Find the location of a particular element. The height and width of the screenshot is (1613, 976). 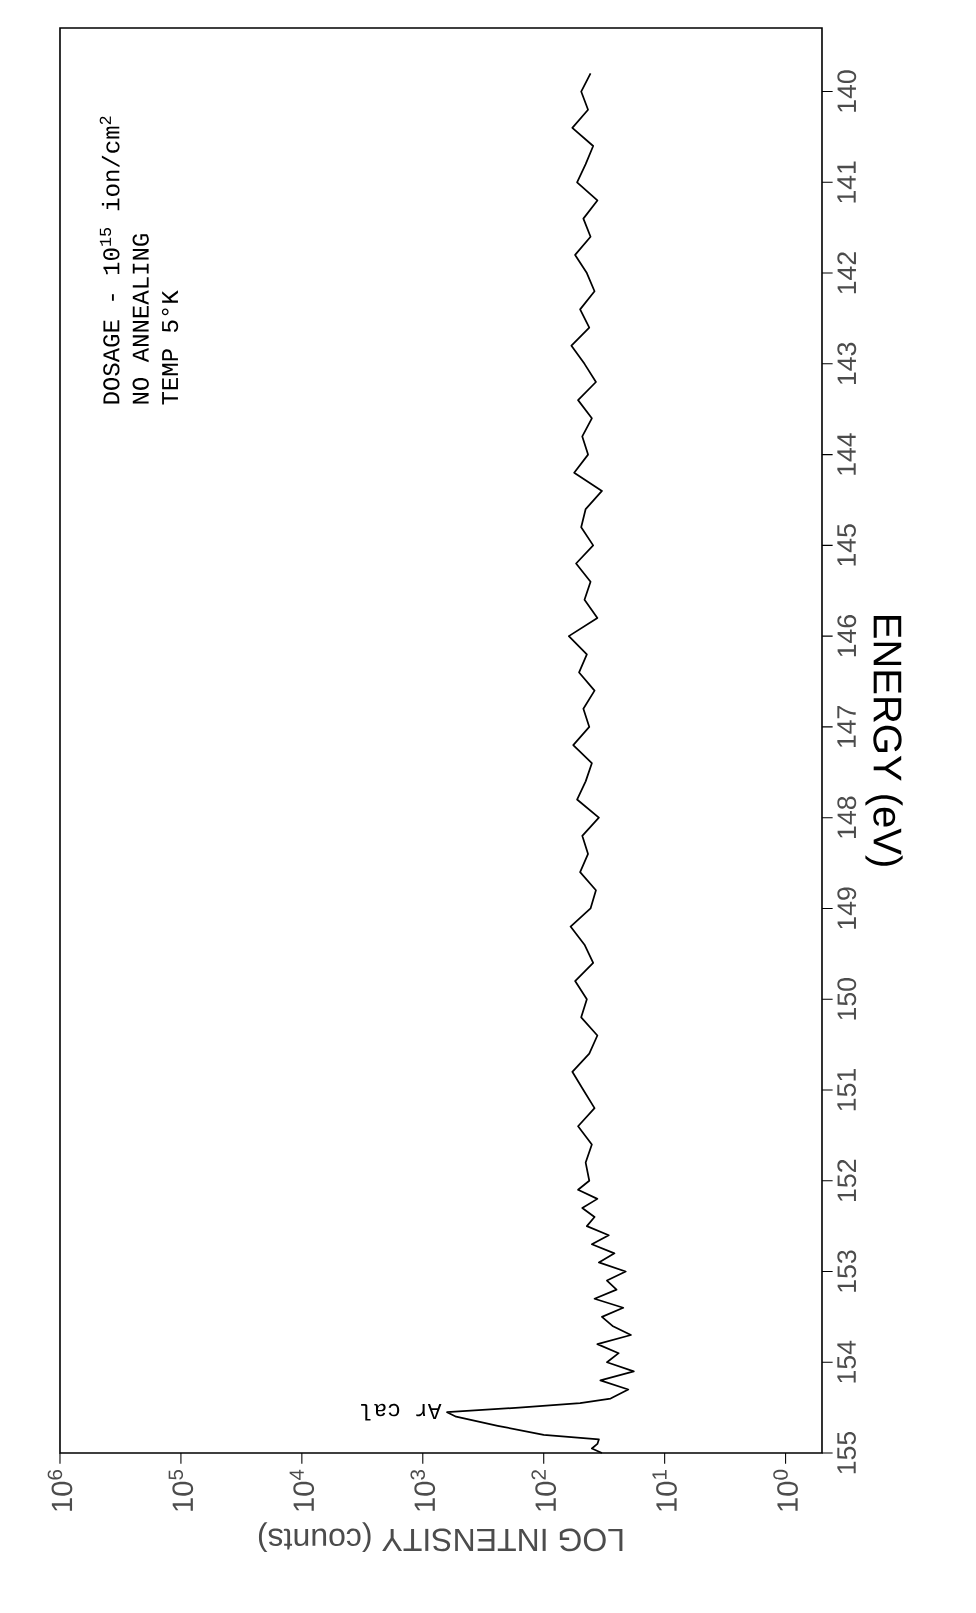

y-tick-label: 145 is located at coordinates (846, 545).